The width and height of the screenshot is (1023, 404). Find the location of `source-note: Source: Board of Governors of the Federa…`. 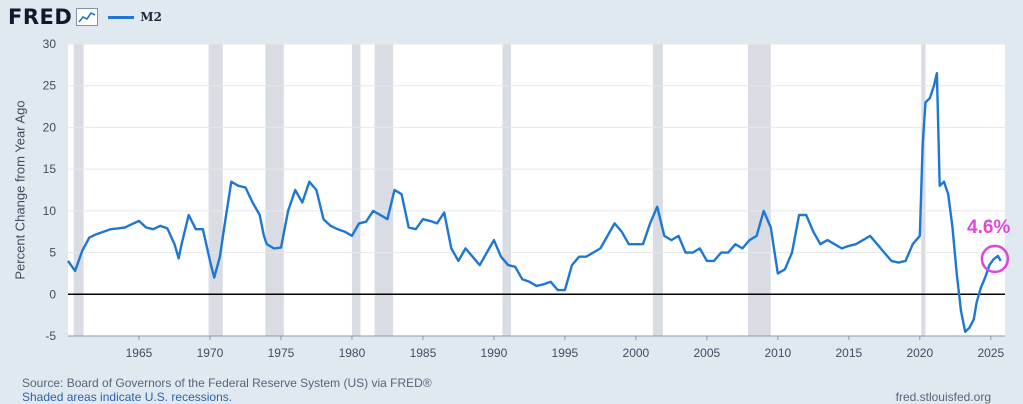

source-note: Source: Board of Governors of the Federa… is located at coordinates (227, 383).